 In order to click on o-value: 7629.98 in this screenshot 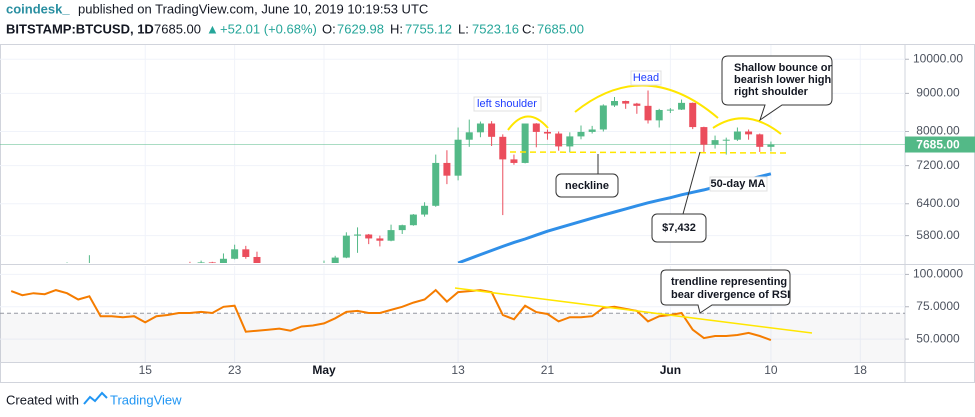, I will do `click(360, 28)`.